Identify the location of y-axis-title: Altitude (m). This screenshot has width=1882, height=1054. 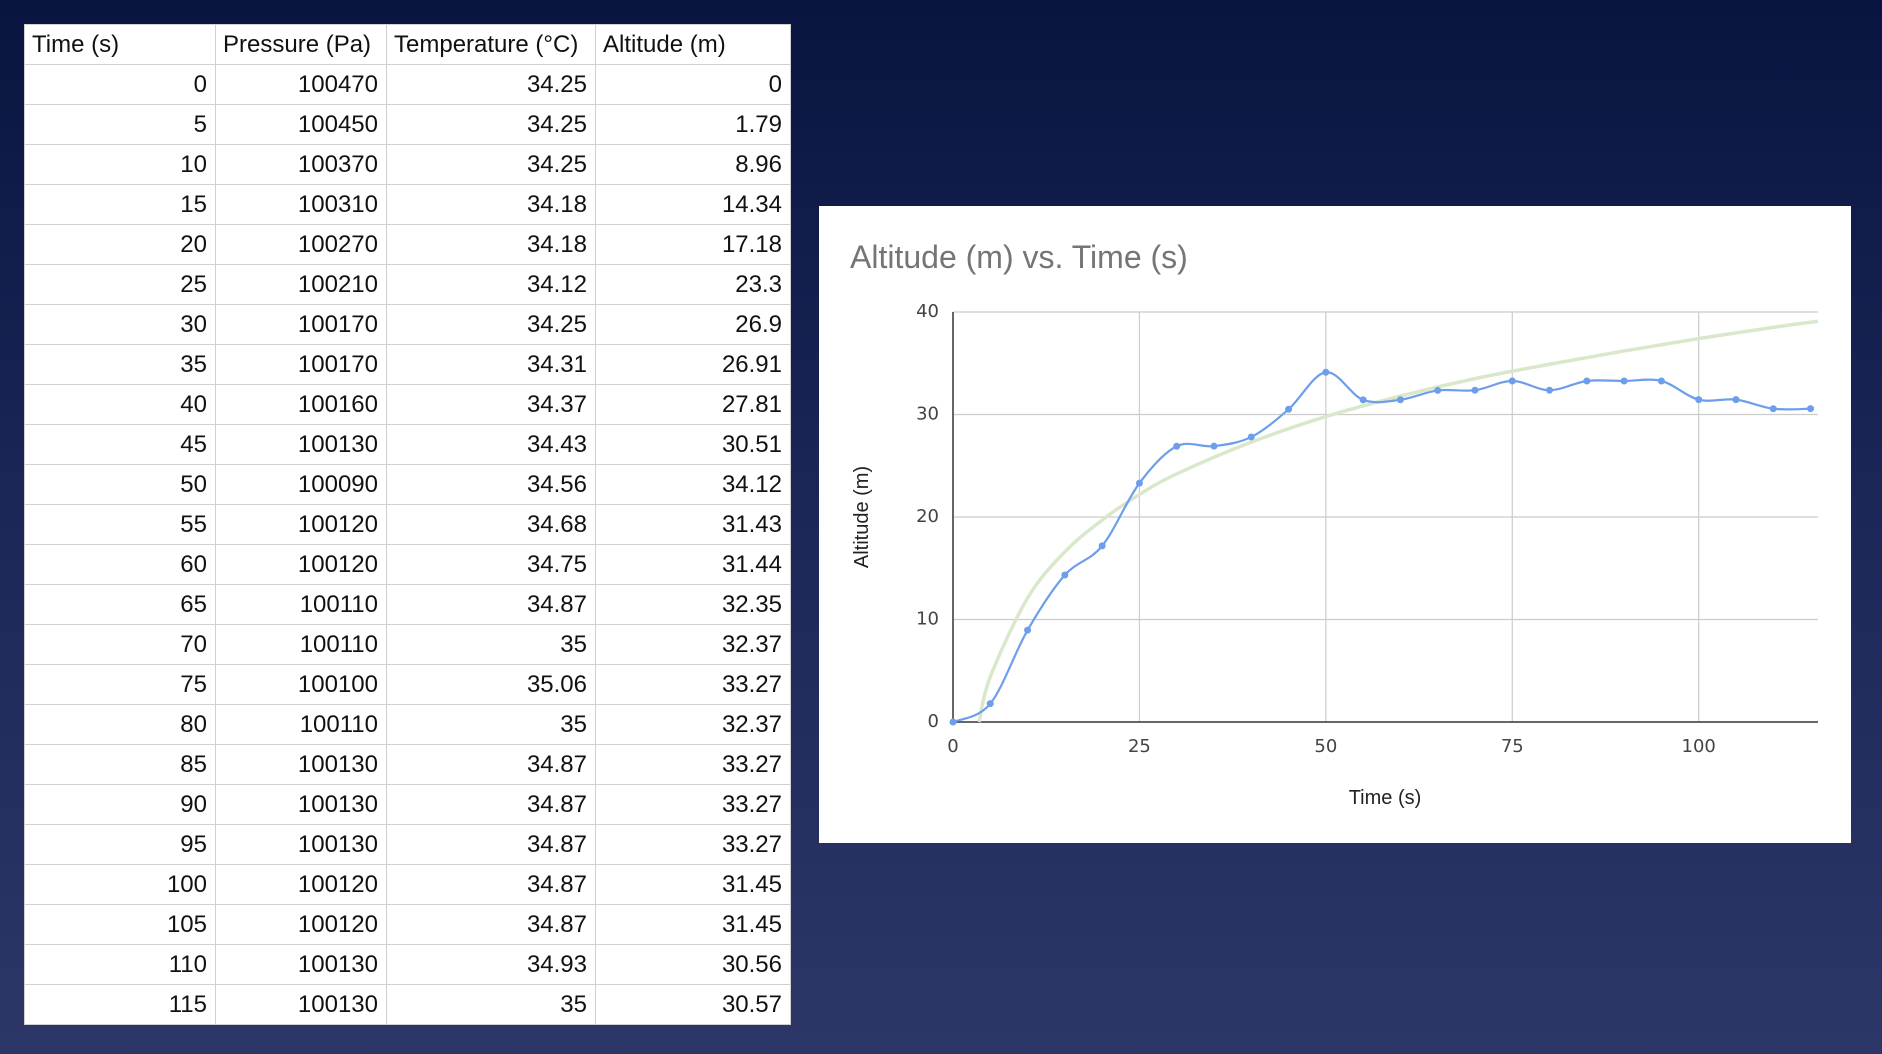
(862, 517).